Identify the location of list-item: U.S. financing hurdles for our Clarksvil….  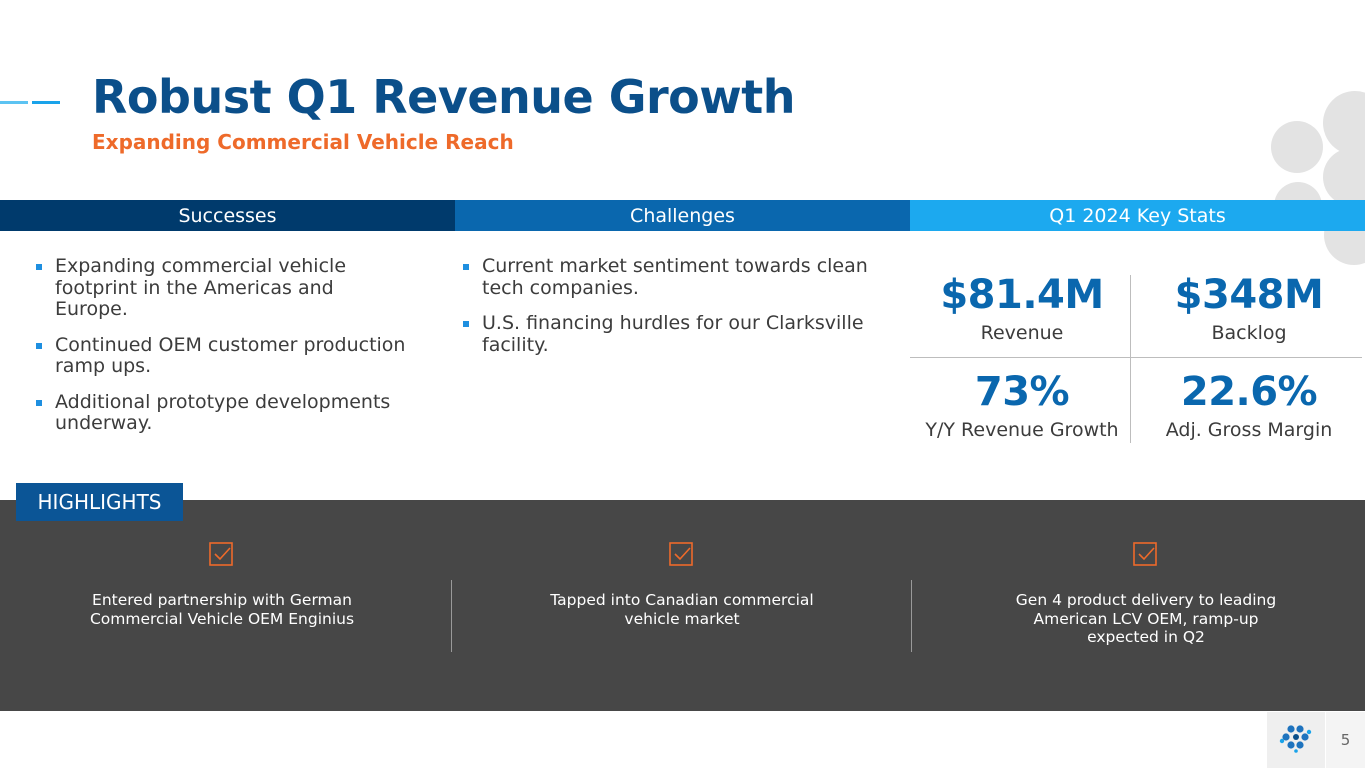
(673, 334).